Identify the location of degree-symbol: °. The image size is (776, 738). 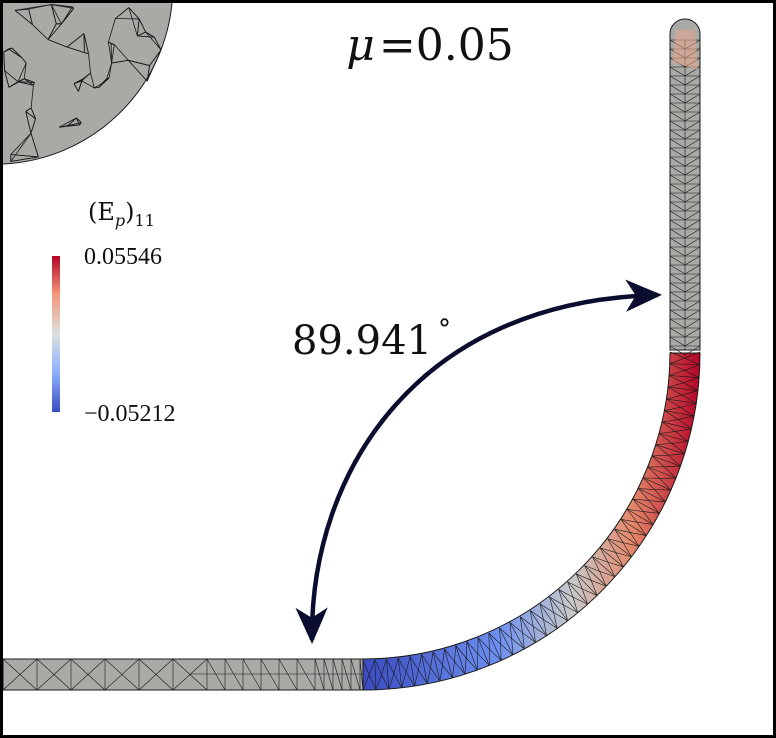
(444, 330).